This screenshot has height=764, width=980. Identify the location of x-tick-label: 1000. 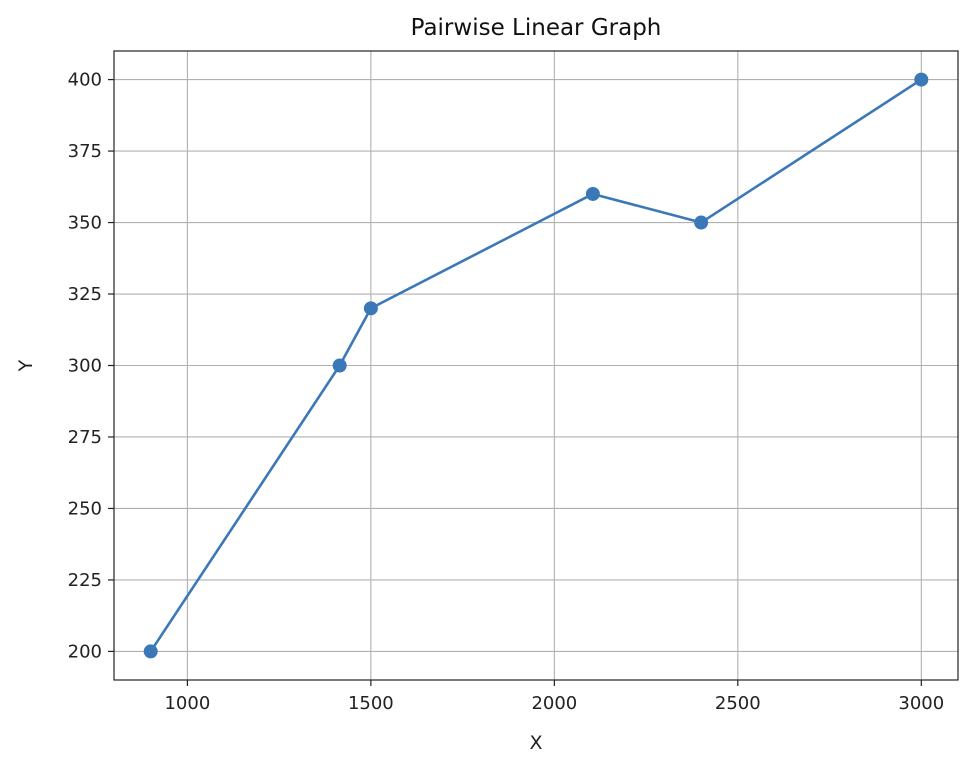
(187, 703).